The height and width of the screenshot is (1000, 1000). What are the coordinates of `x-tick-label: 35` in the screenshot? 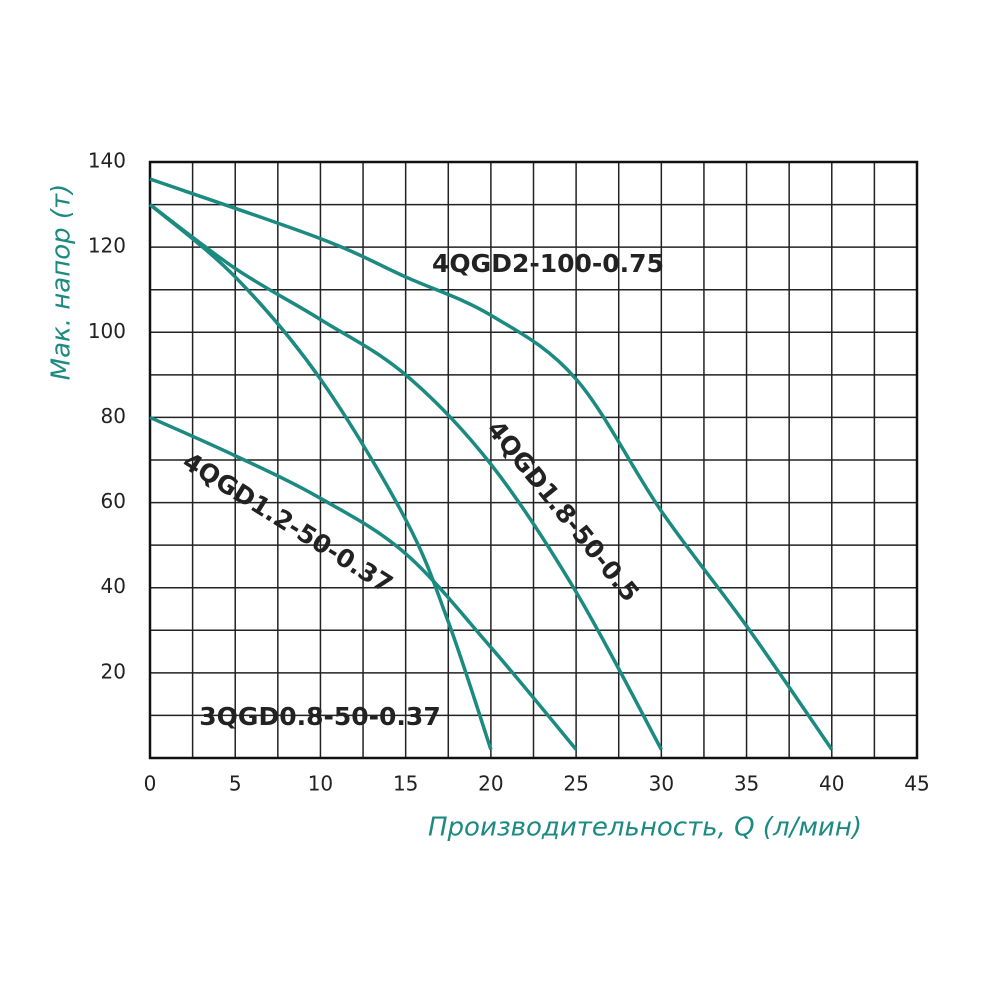 It's located at (746, 784).